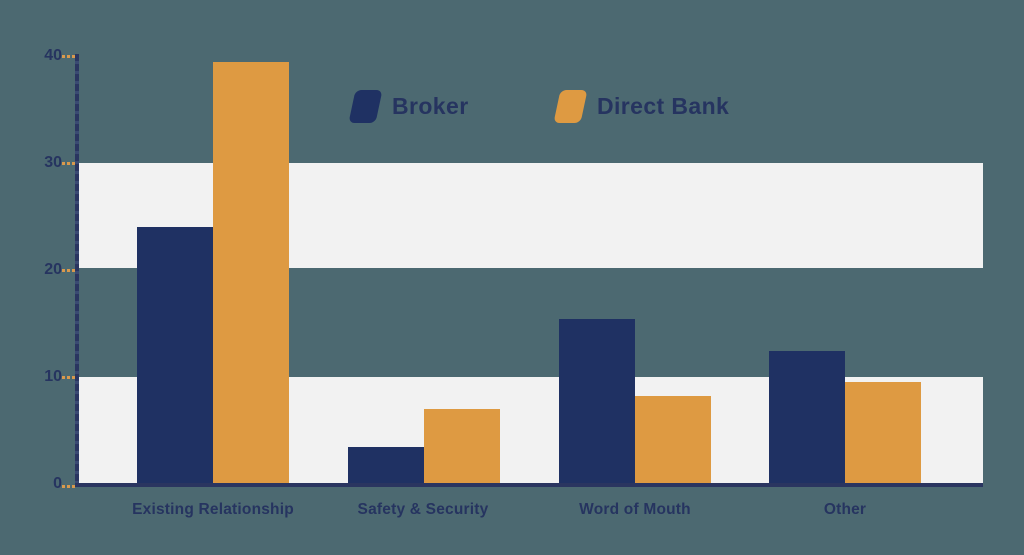 Image resolution: width=1024 pixels, height=555 pixels. Describe the element at coordinates (423, 509) in the screenshot. I see `x-category-label-safety-security: Safety & Security` at that location.